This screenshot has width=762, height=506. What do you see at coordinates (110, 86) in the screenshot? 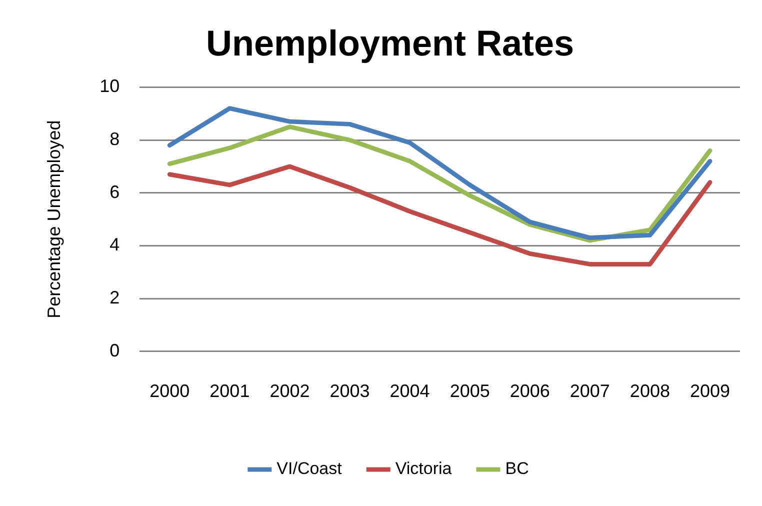
I see `y-tick-label: 10` at bounding box center [110, 86].